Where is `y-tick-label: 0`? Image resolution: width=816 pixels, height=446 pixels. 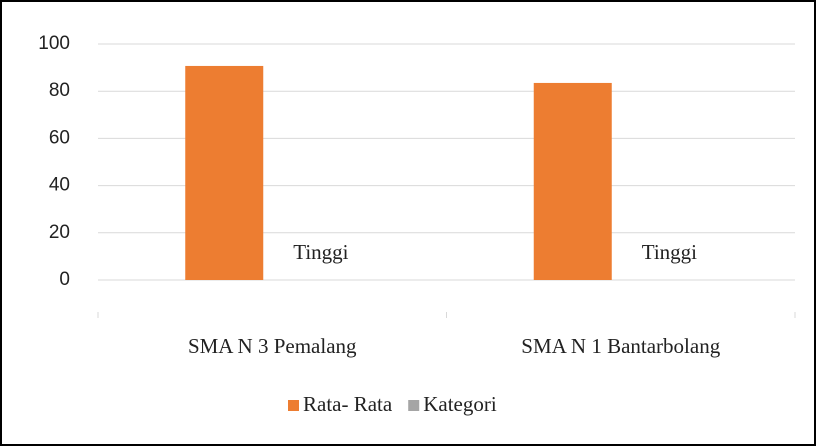 y-tick-label: 0 is located at coordinates (64, 279).